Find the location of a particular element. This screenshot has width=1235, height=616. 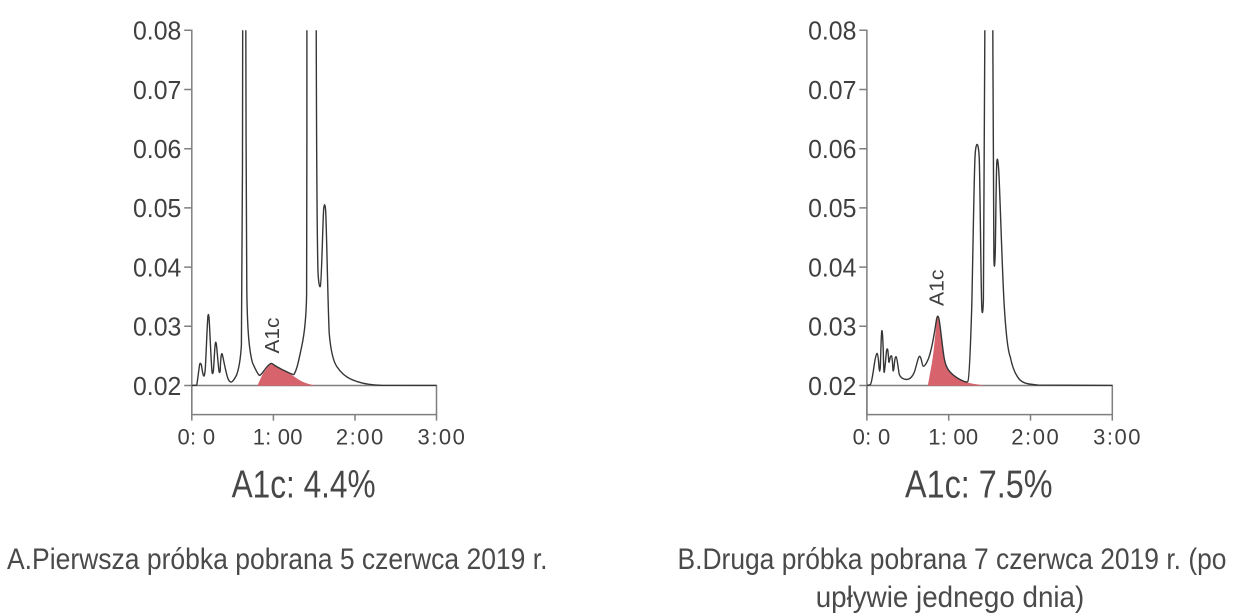

svg-text: upływie jednego dnia) is located at coordinates (950, 597).